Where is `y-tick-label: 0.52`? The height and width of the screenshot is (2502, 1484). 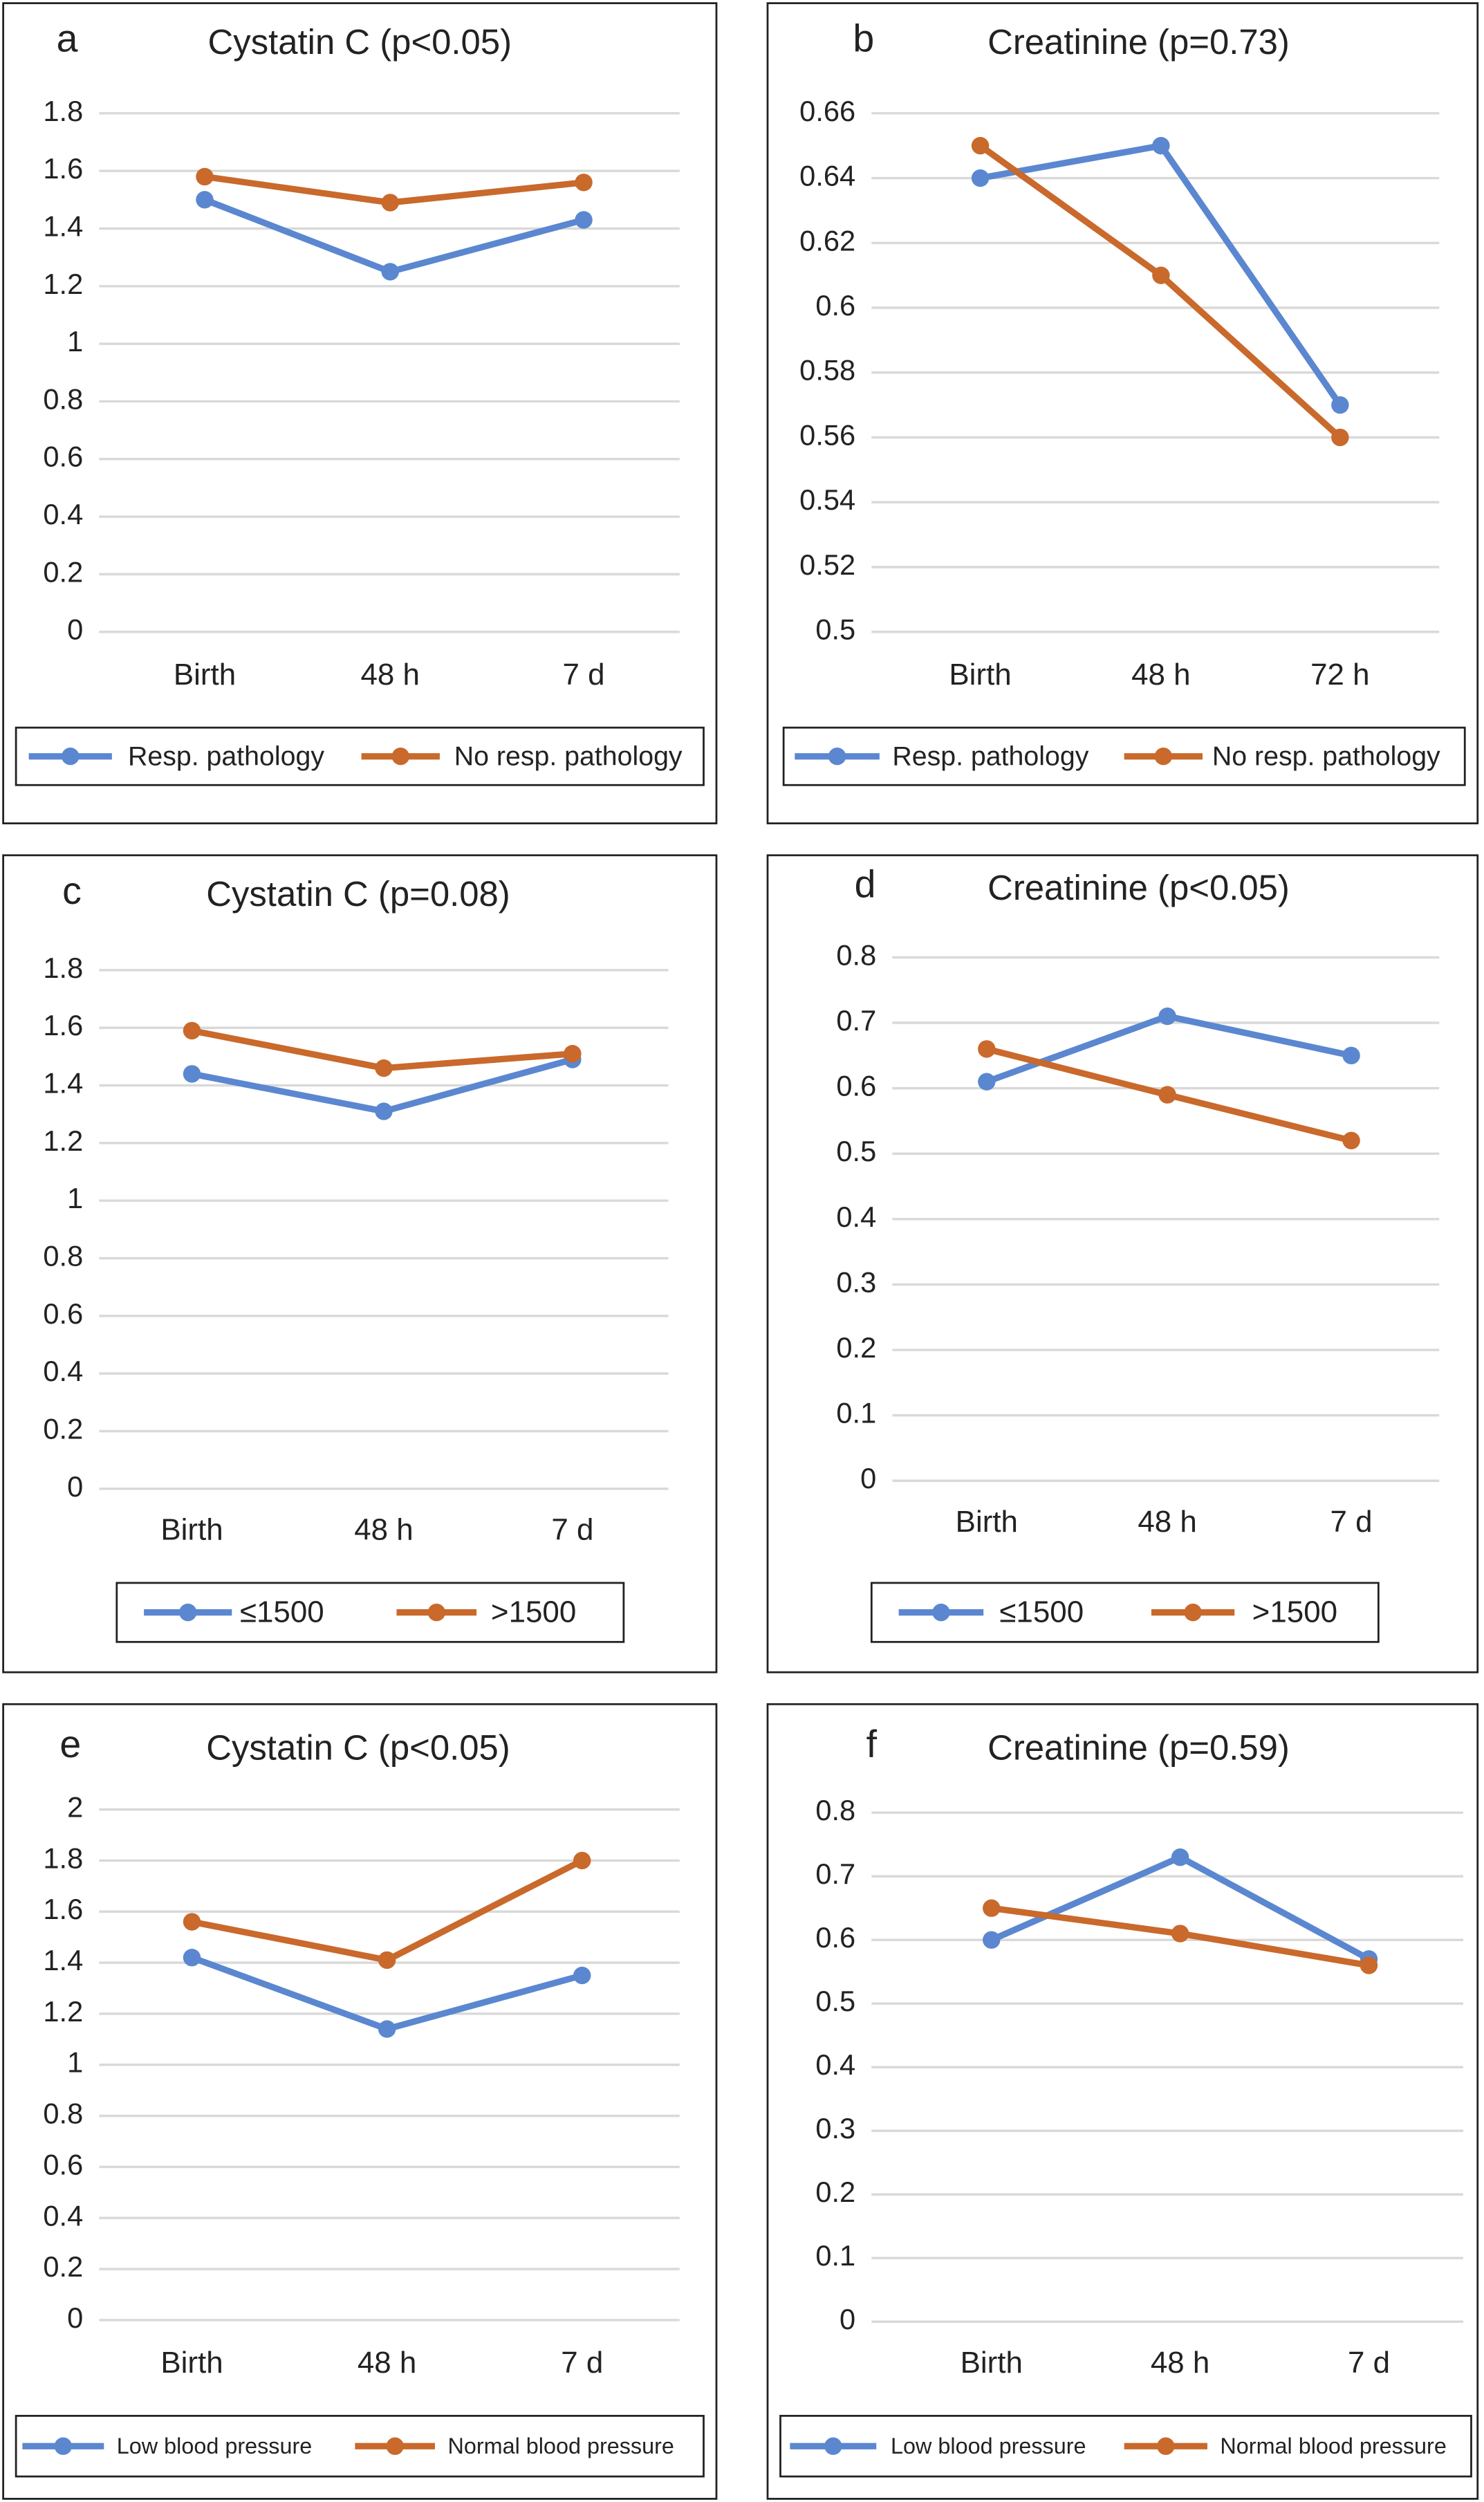
y-tick-label: 0.52 is located at coordinates (827, 564).